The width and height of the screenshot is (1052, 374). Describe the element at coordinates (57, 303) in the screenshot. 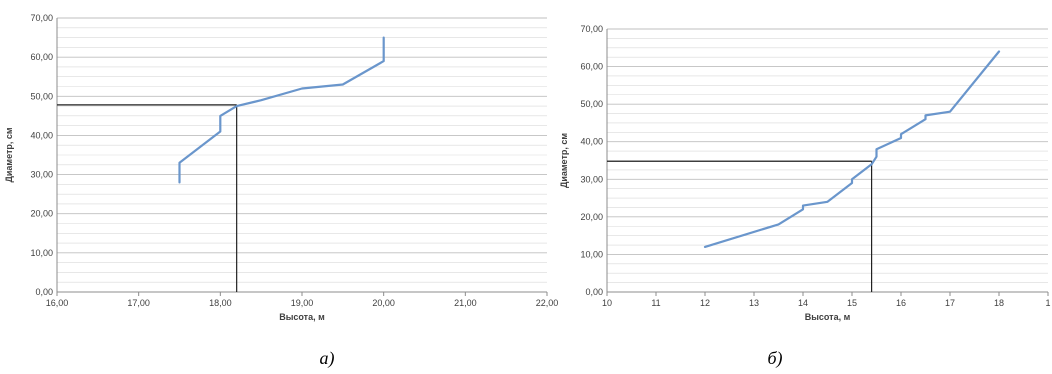

I see `x-tick-label: 16,00` at that location.